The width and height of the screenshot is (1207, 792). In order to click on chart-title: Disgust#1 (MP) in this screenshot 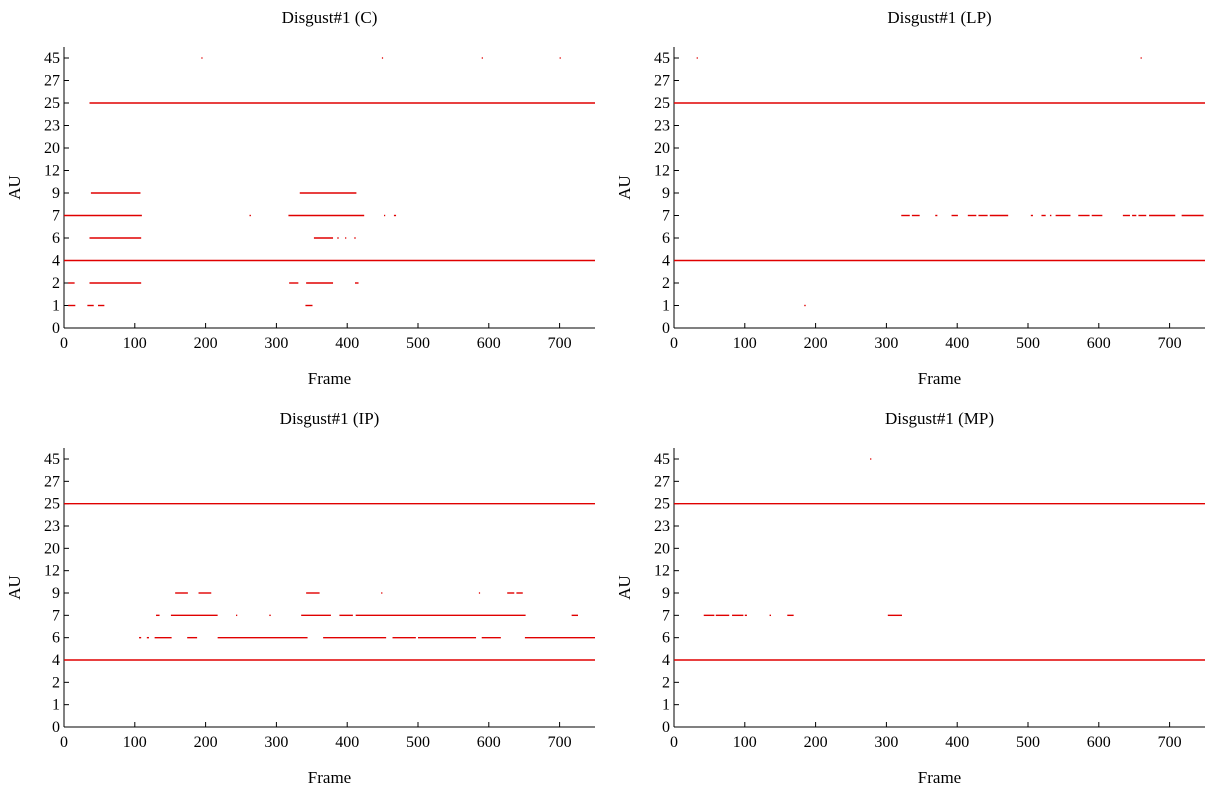, I will do `click(939, 418)`.